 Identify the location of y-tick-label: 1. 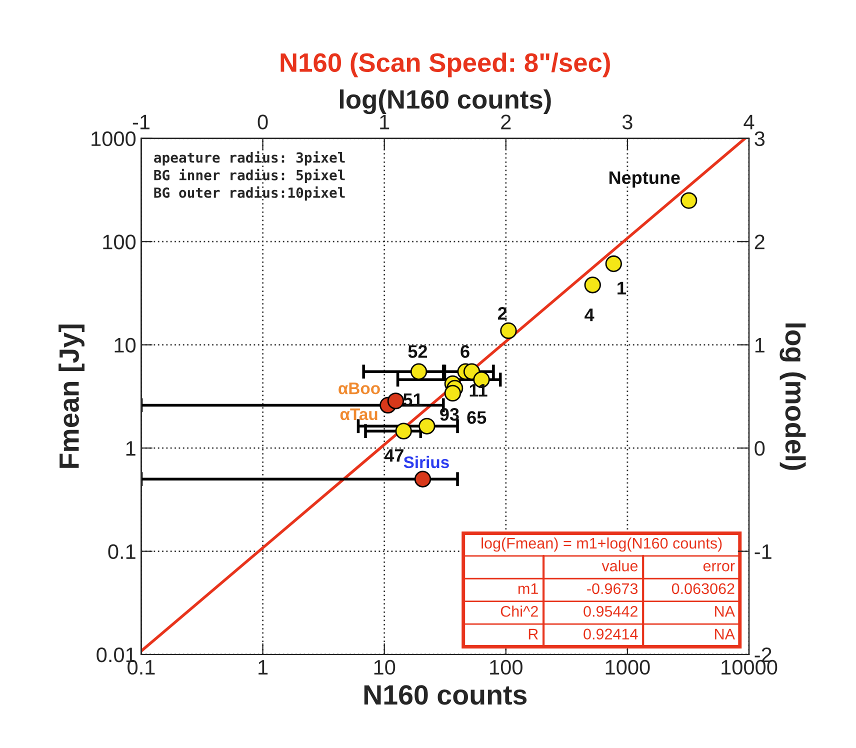
(131, 448).